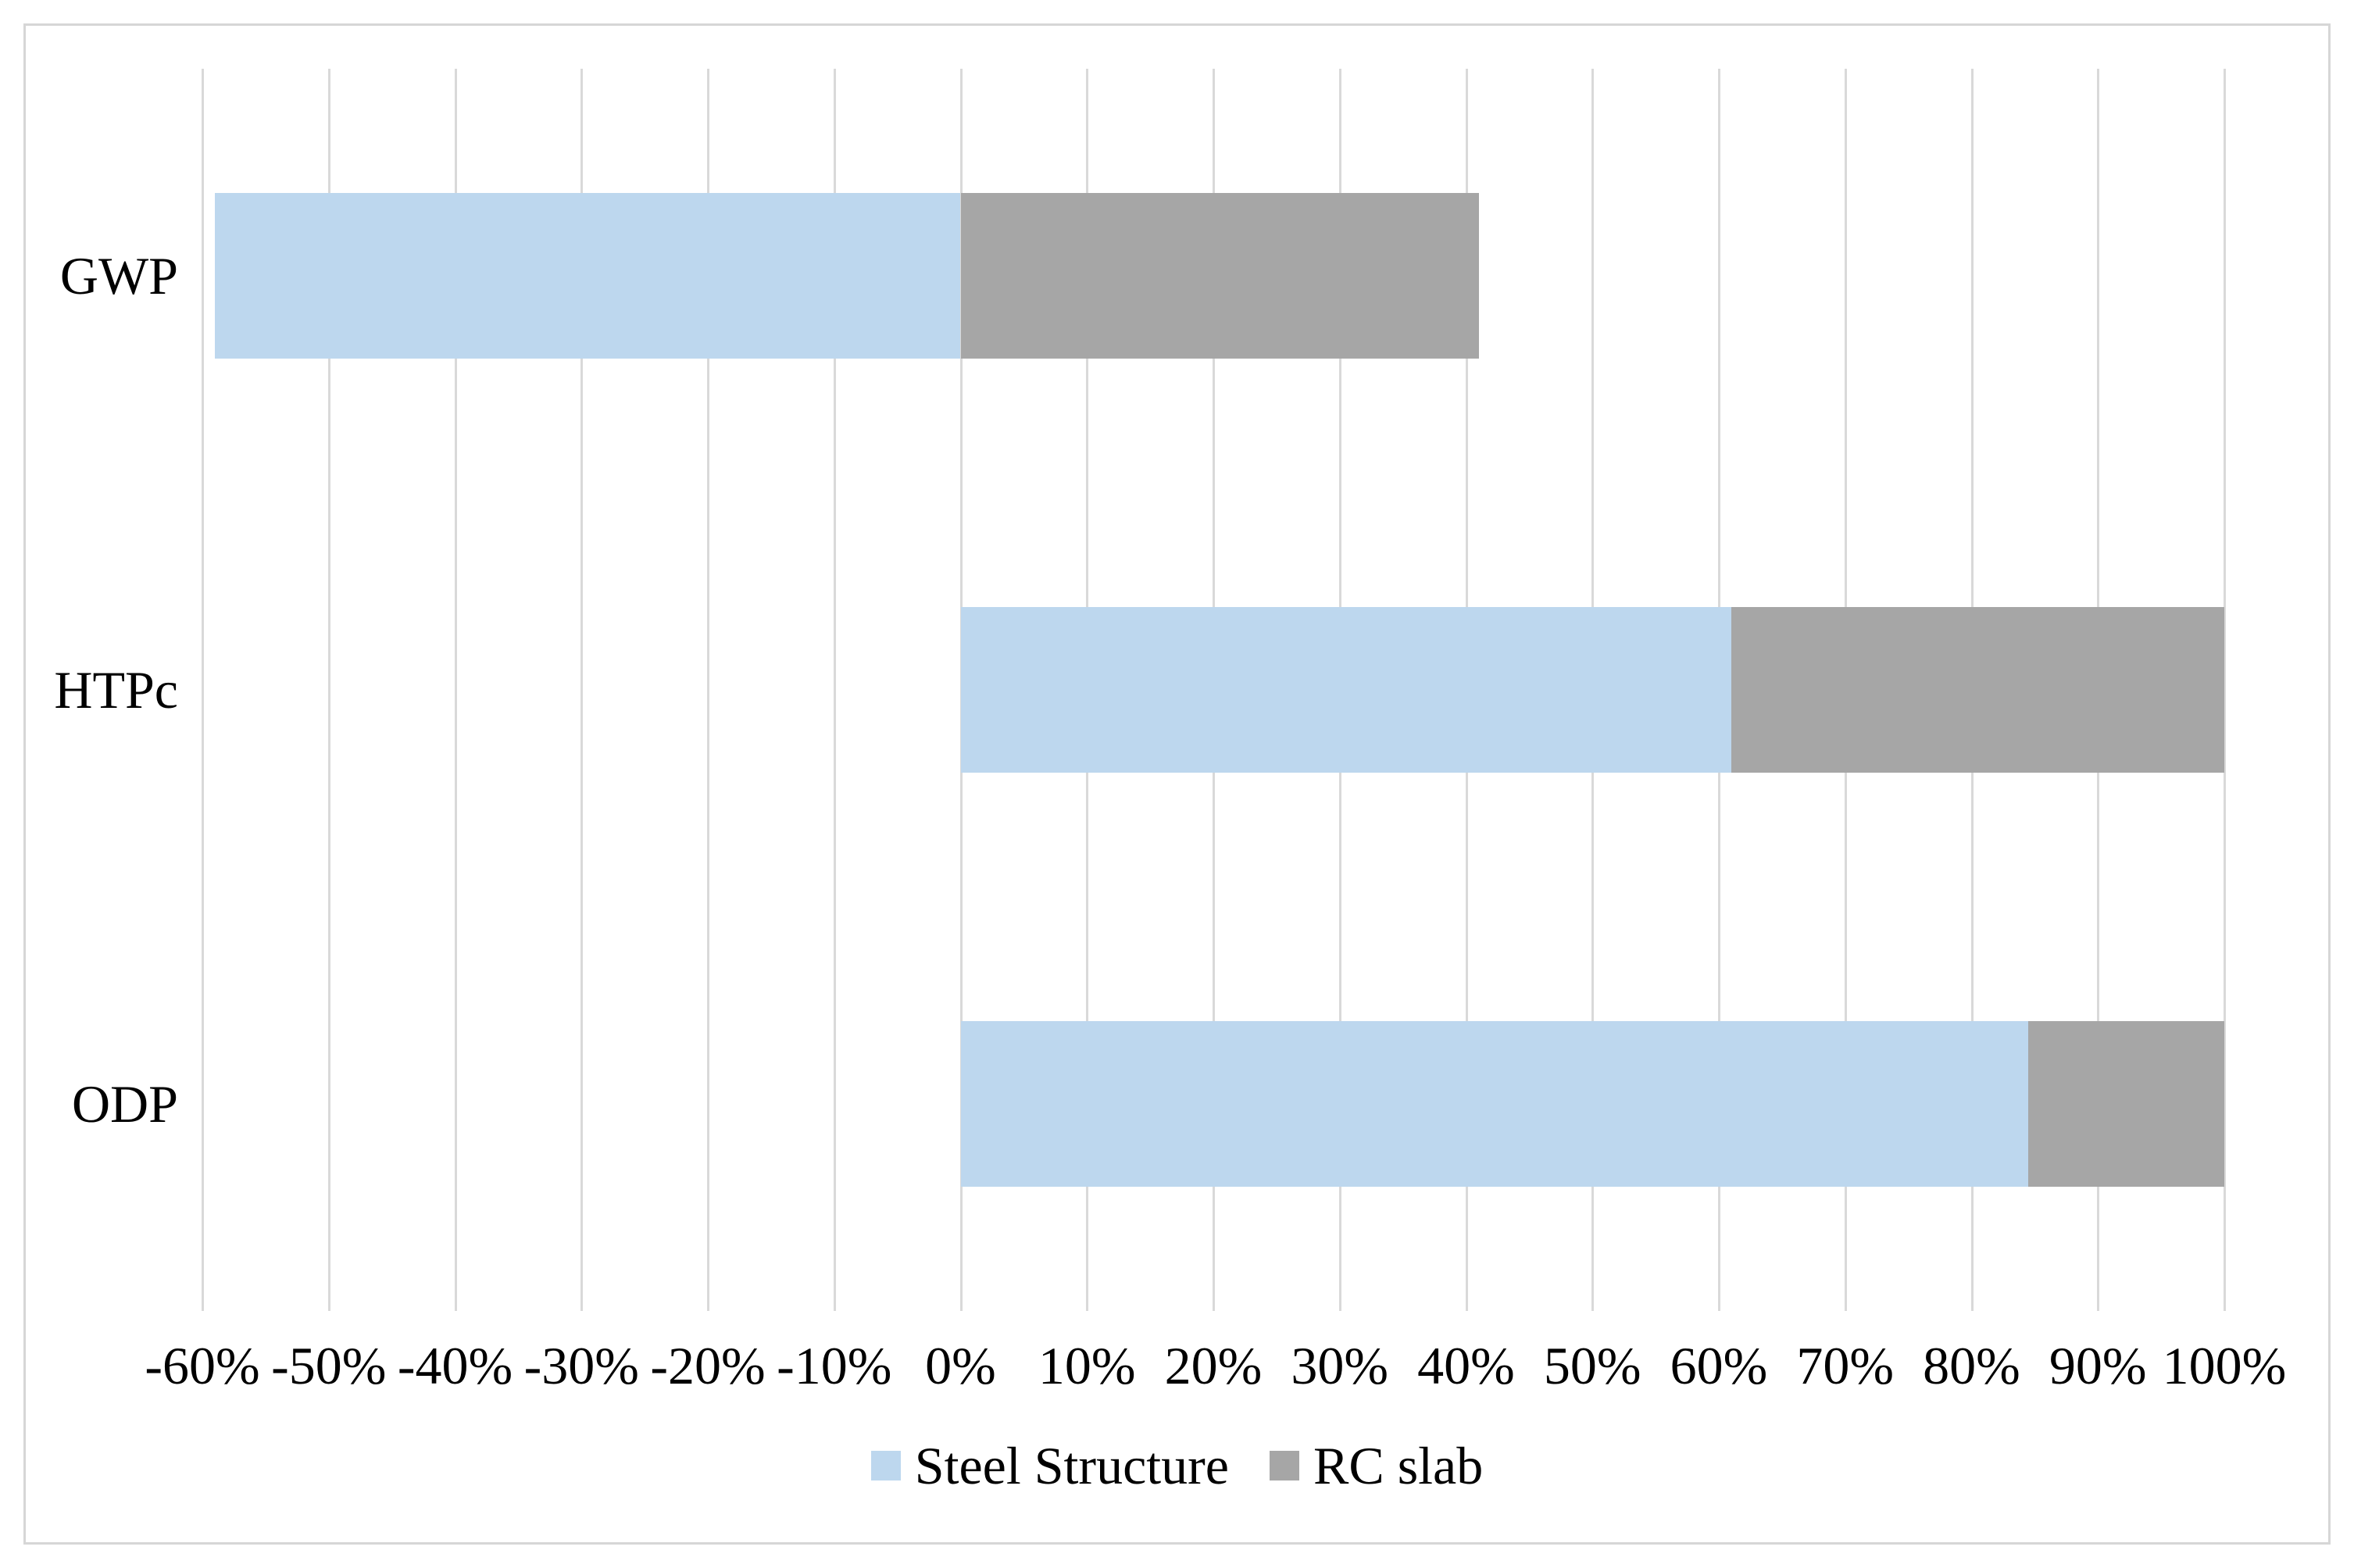 The height and width of the screenshot is (1568, 2354). What do you see at coordinates (2098, 1365) in the screenshot?
I see `x-tick-label: 90%` at bounding box center [2098, 1365].